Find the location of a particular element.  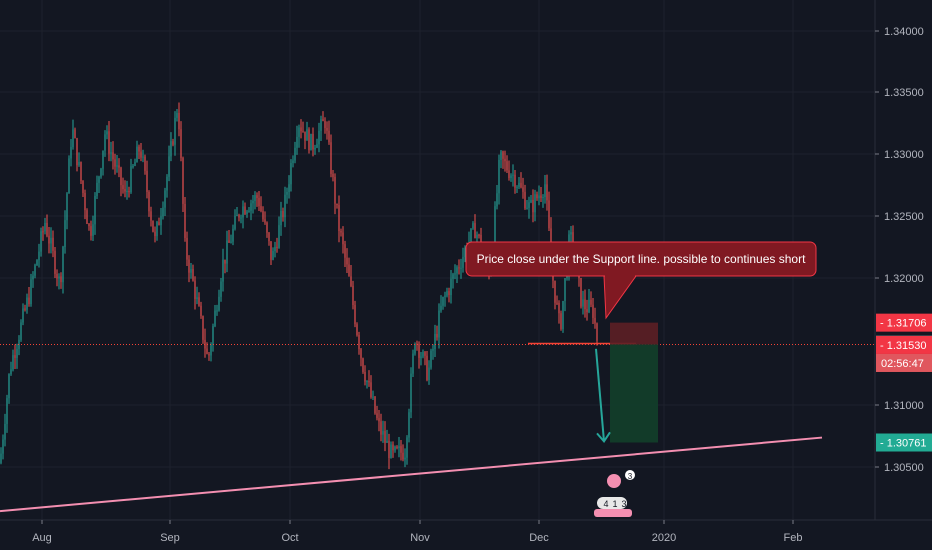

event-pill is located at coordinates (612, 503).